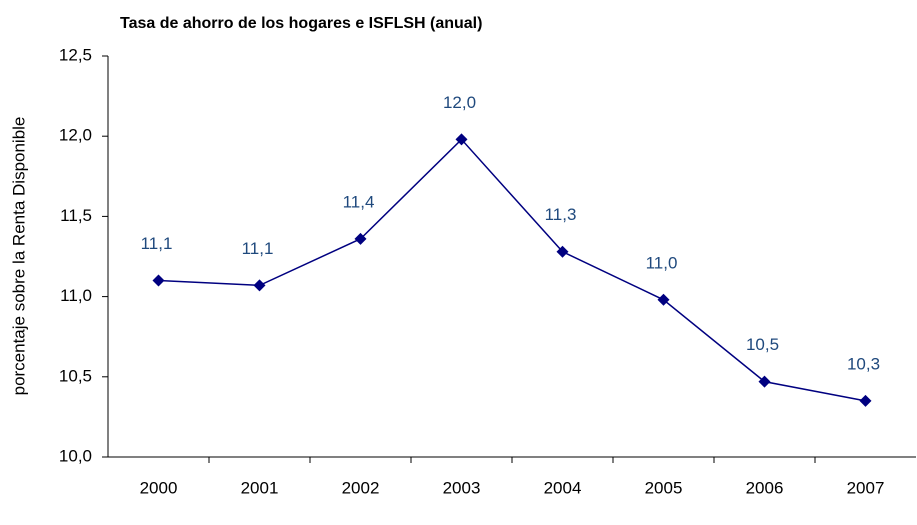  I want to click on data-label: 12,0, so click(459, 102).